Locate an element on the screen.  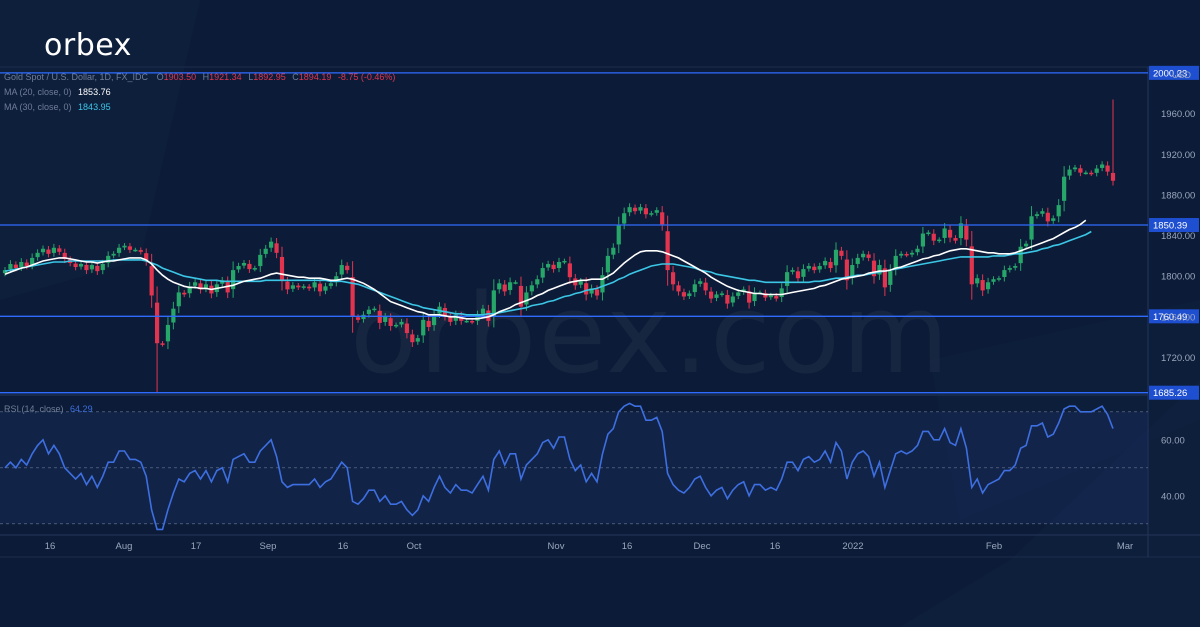
price-tick-label: 1840.00 is located at coordinates (1178, 236).